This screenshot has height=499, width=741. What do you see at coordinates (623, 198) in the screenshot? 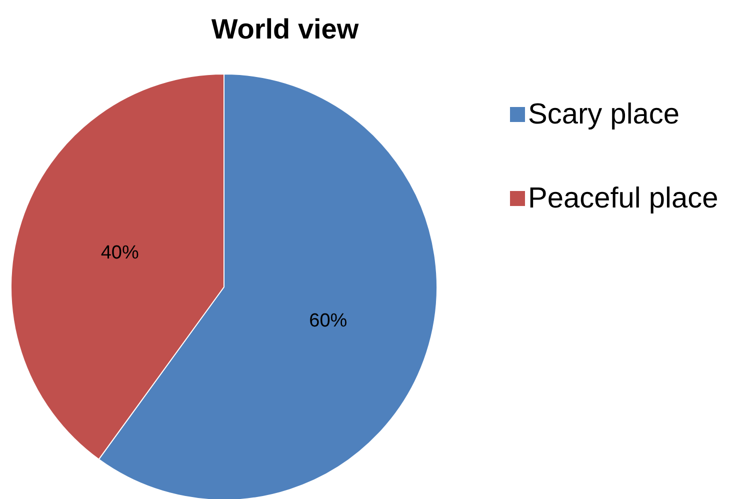
I see `legend-label: Peaceful place` at bounding box center [623, 198].